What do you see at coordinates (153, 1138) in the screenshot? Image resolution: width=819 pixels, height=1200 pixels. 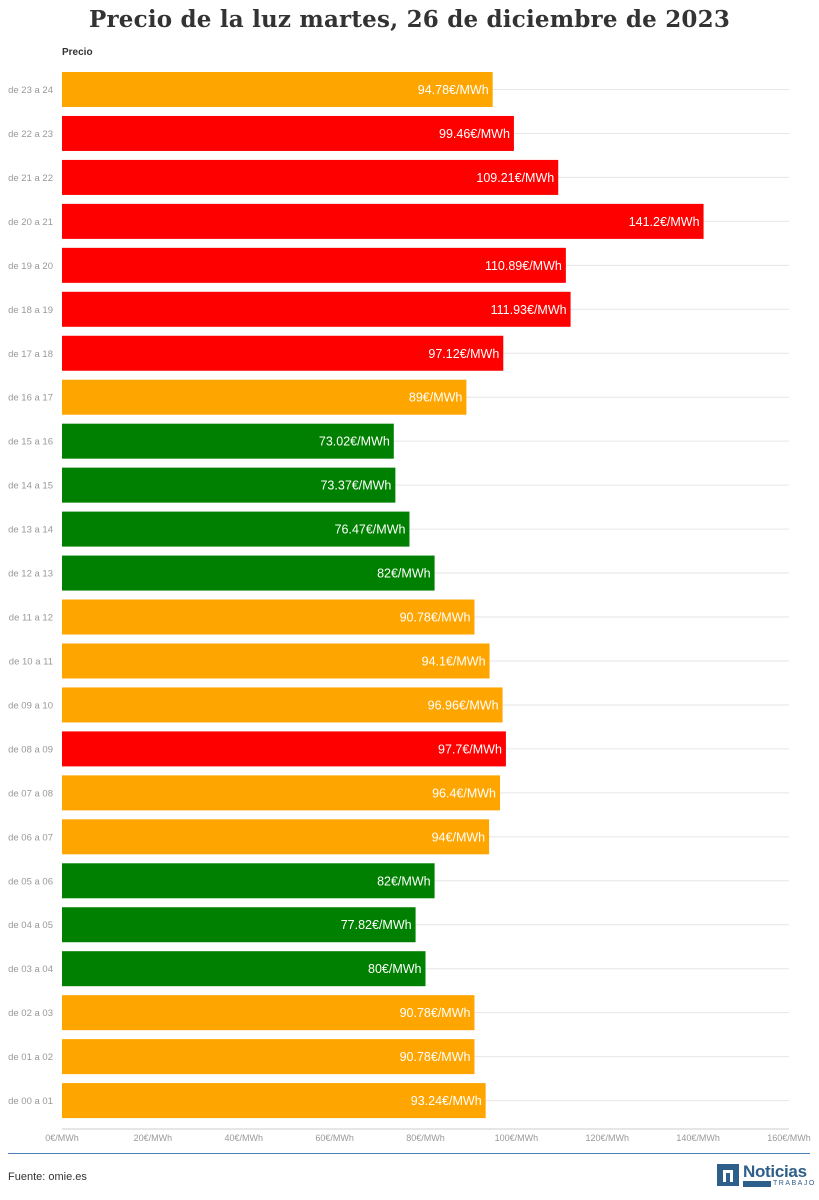 I see `x-tick-label: 20€/MWh` at bounding box center [153, 1138].